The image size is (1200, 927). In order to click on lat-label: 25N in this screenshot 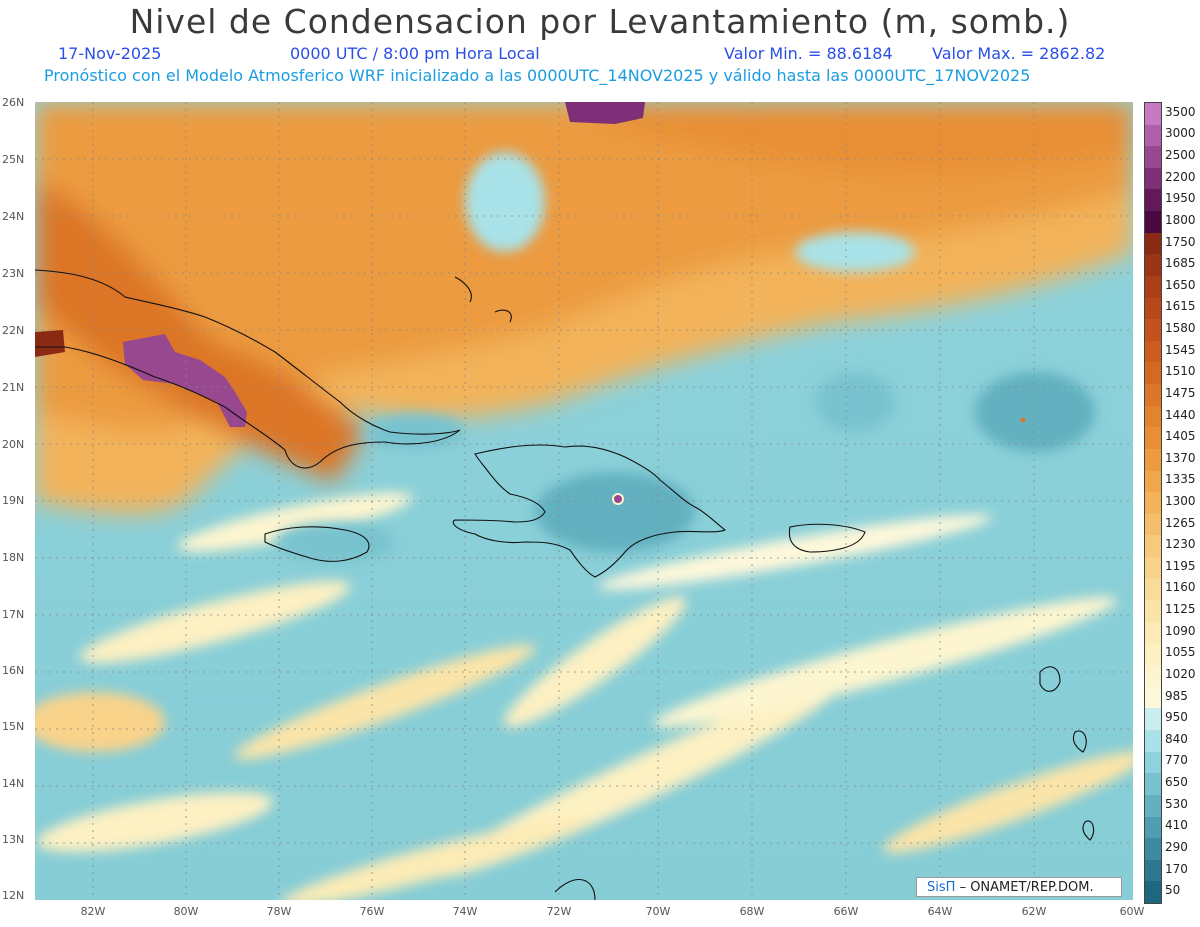, I will do `click(13, 159)`.